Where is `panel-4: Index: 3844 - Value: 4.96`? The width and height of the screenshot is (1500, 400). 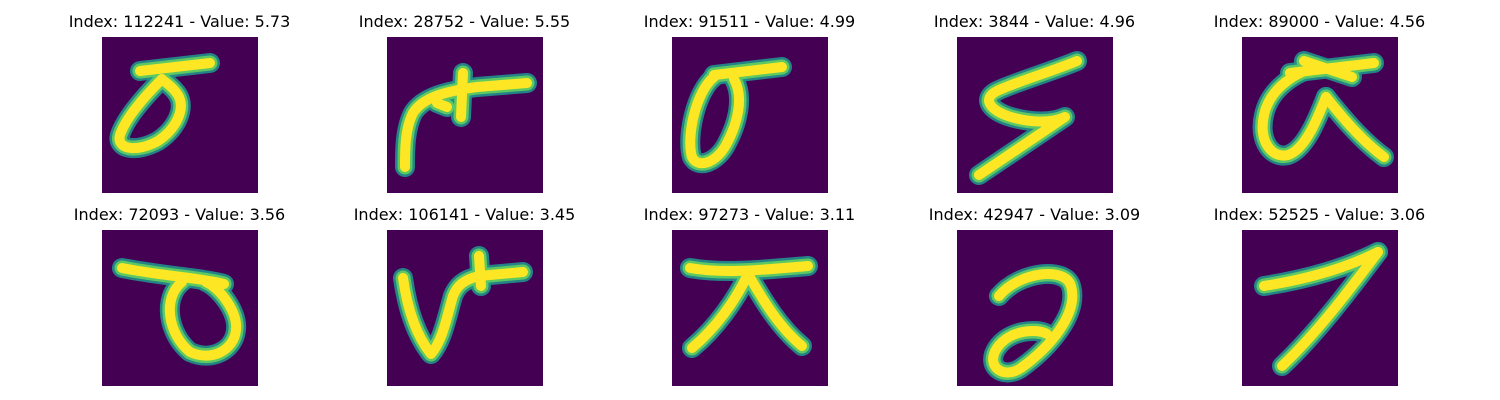 panel-4: Index: 3844 - Value: 4.96 is located at coordinates (1034, 96).